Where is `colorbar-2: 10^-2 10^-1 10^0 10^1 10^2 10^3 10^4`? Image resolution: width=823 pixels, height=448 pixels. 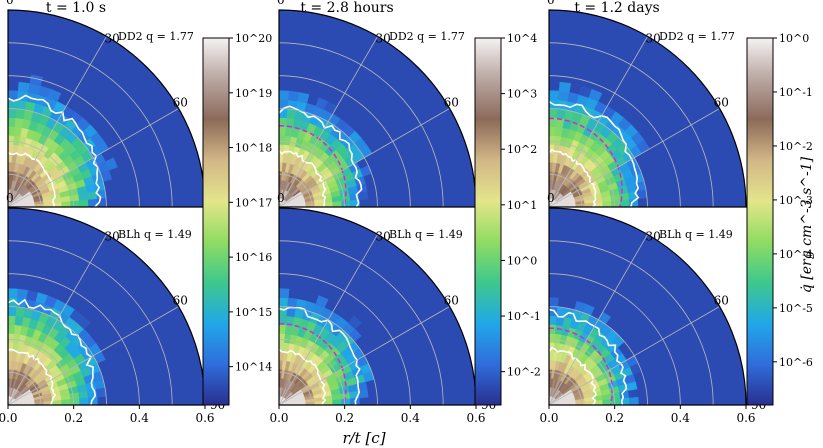
colorbar-2: 10^-2 10^-1 10^0 10^1 10^2 10^3 10^4 is located at coordinates (507, 219).